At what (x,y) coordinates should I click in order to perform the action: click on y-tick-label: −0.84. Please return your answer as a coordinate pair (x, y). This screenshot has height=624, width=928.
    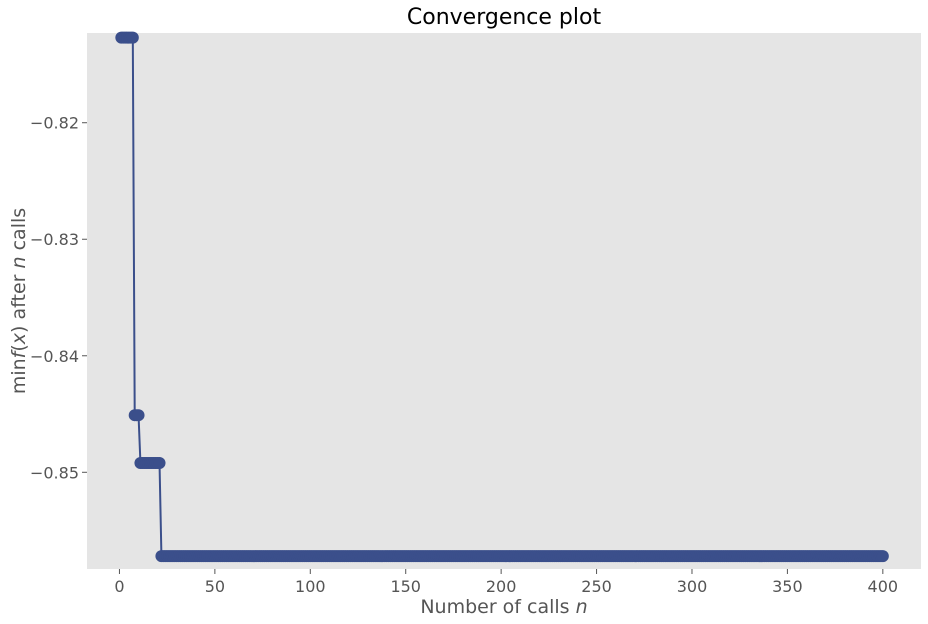
    Looking at the image, I should click on (54, 356).